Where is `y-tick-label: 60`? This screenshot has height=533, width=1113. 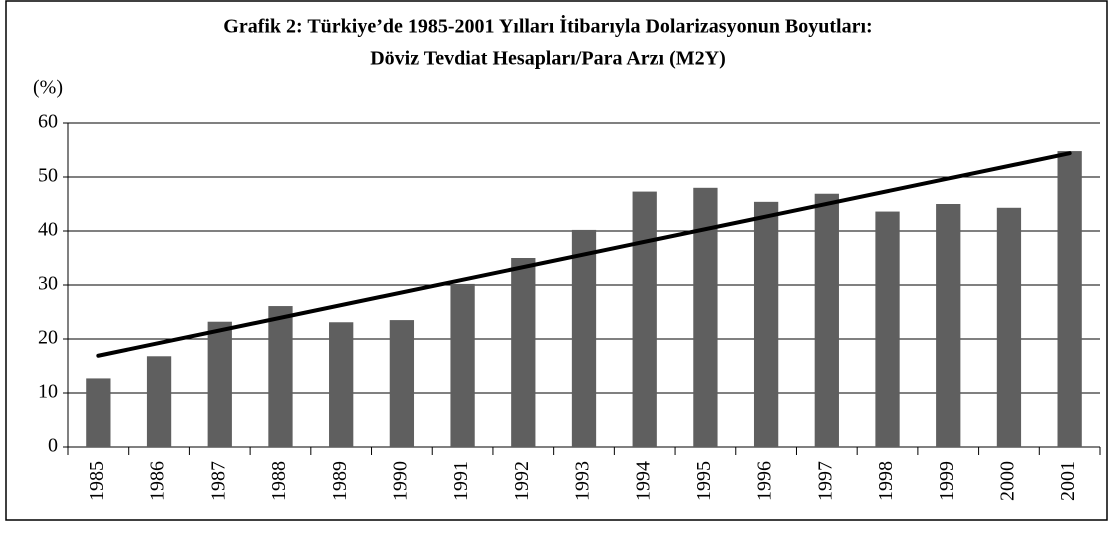 y-tick-label: 60 is located at coordinates (48, 122).